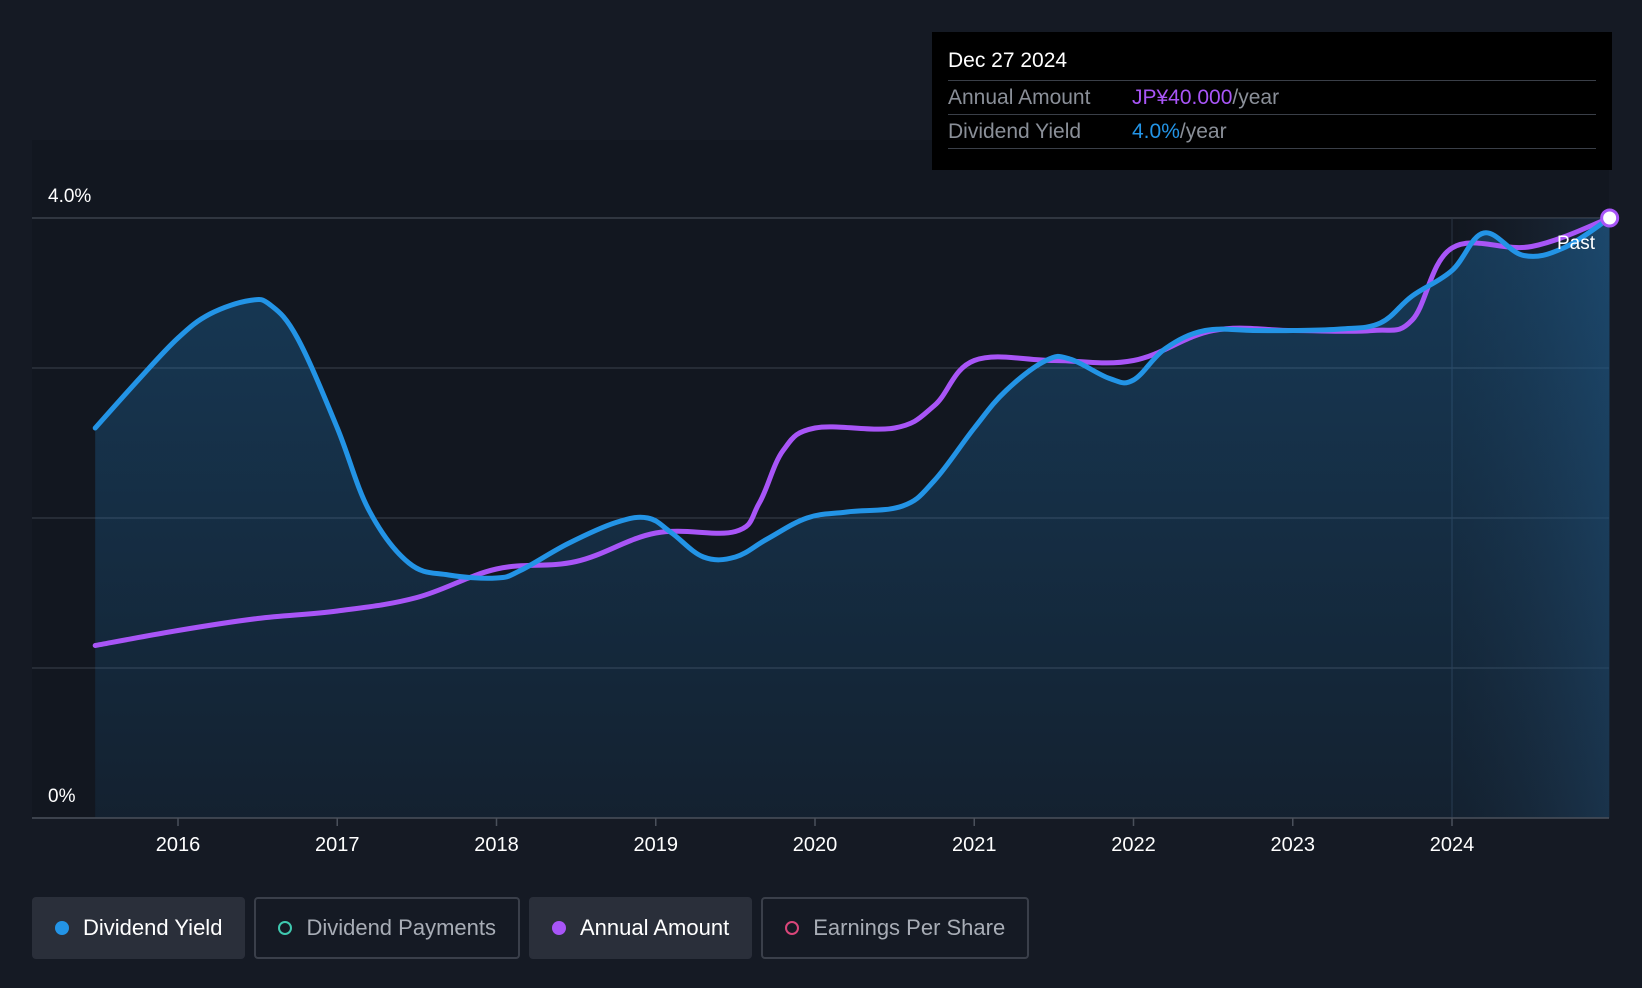 The image size is (1642, 988). Describe the element at coordinates (401, 927) in the screenshot. I see `legend-dividend-payments-label: Dividend Payments` at that location.